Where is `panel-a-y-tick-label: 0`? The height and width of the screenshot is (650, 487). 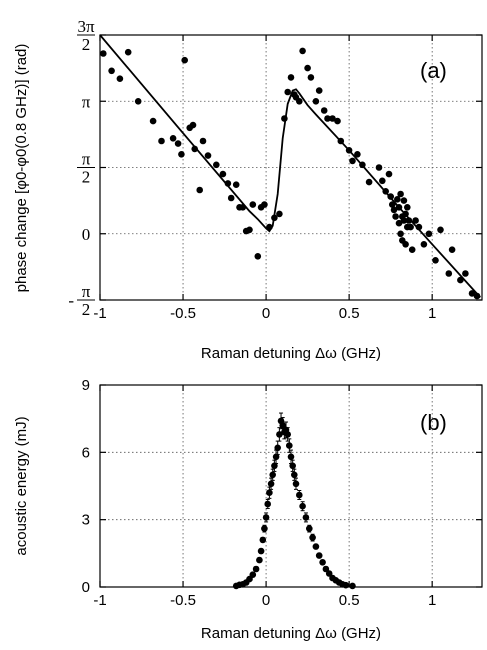 panel-a-y-tick-label: 0 is located at coordinates (86, 234).